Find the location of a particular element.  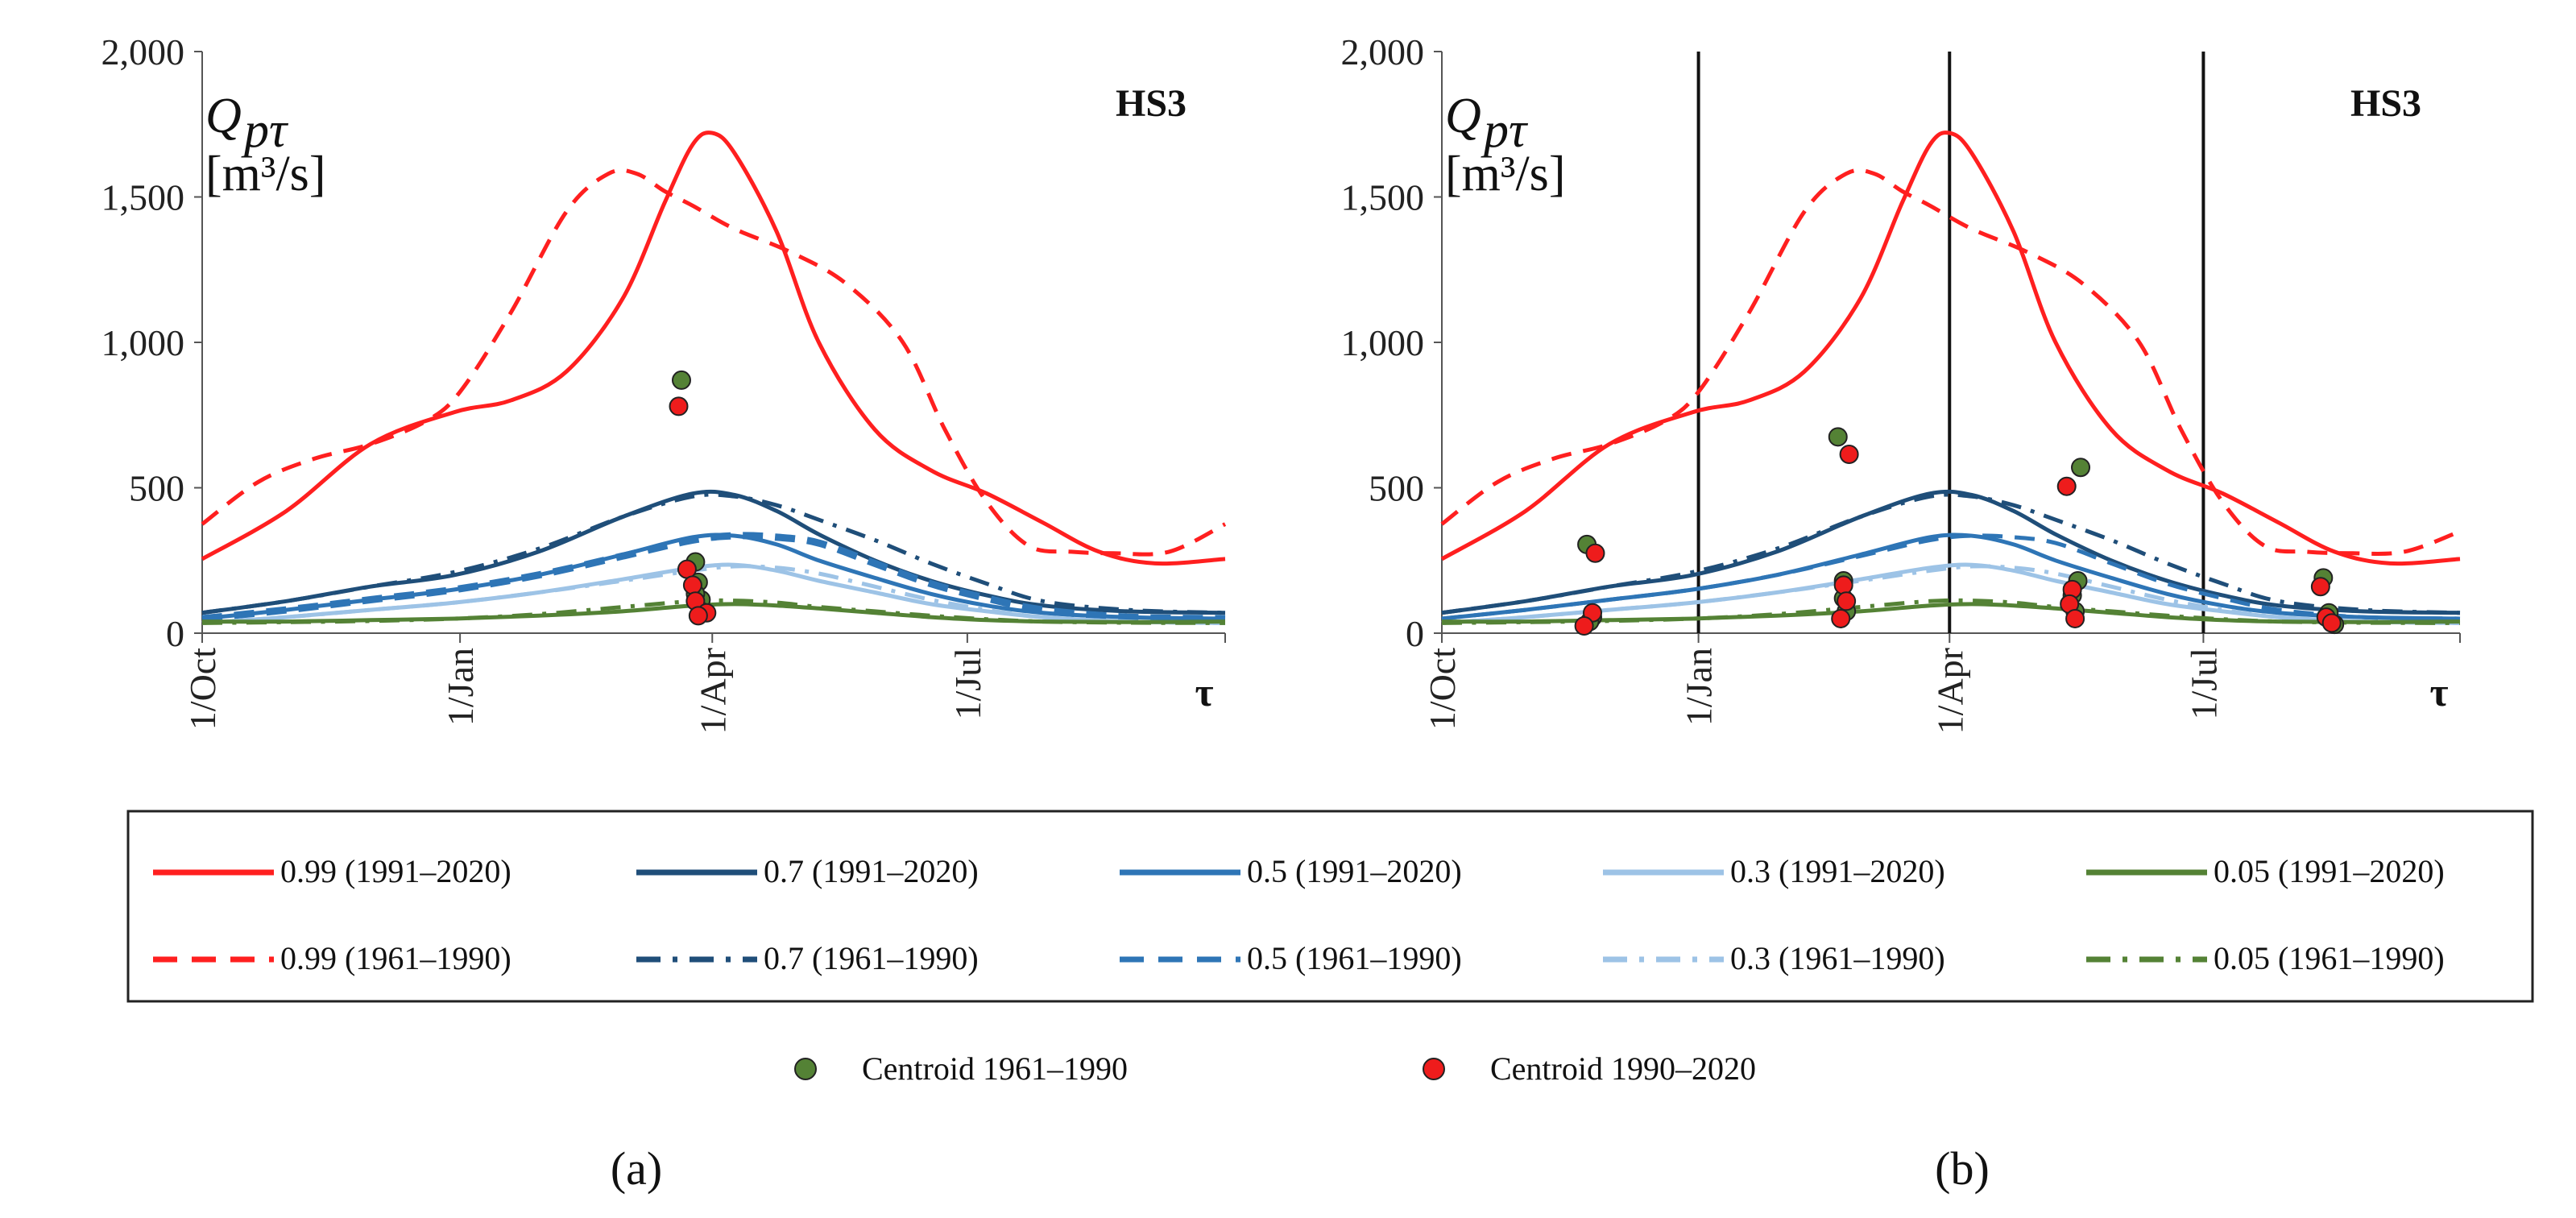

legend-label: 0.99 (1991–2020) is located at coordinates (395, 871).